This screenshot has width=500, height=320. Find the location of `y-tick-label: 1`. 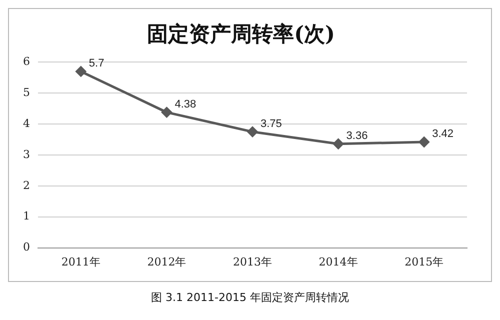

y-tick-label: 1 is located at coordinates (26, 216).